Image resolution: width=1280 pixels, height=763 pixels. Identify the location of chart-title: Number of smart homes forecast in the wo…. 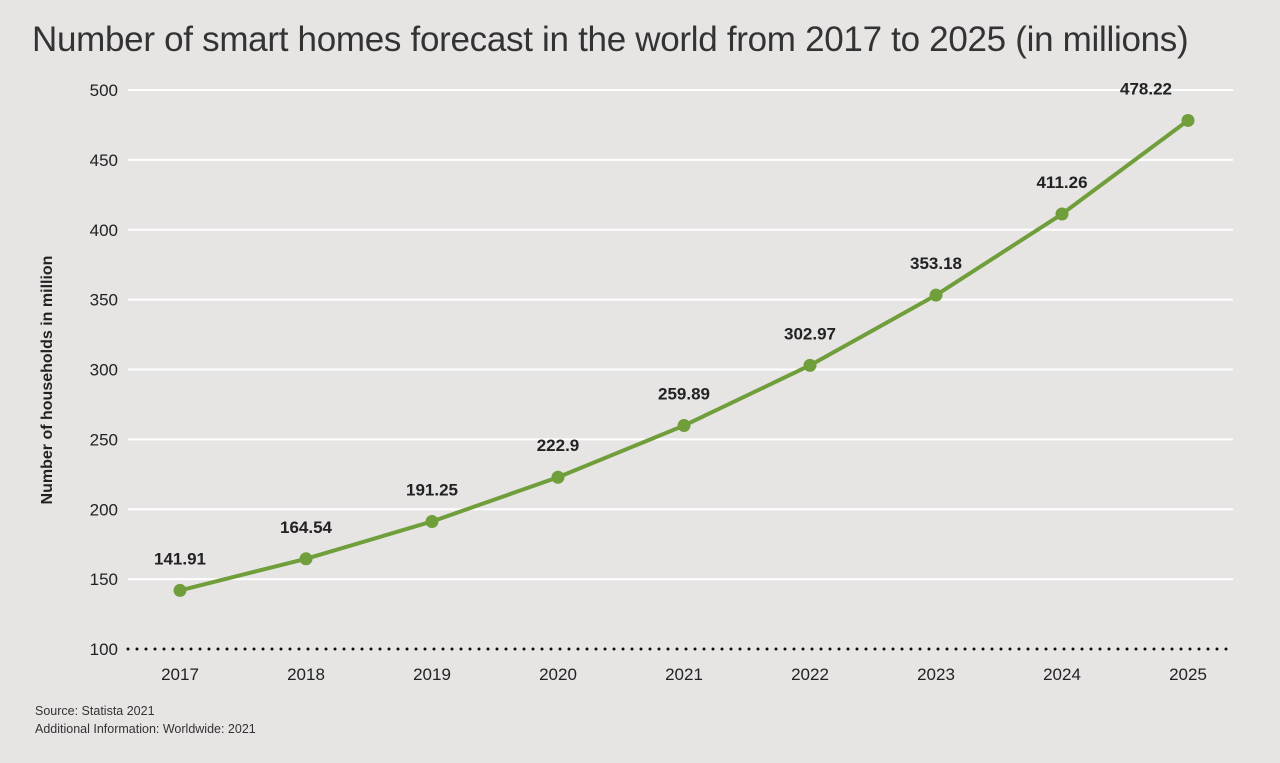
(610, 39).